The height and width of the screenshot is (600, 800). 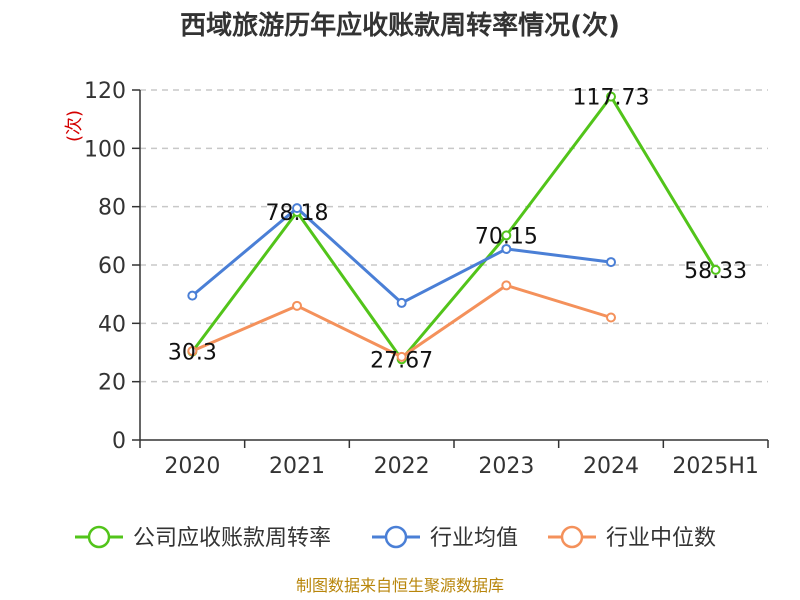 What do you see at coordinates (112, 266) in the screenshot?
I see `y-tick-label: 60` at bounding box center [112, 266].